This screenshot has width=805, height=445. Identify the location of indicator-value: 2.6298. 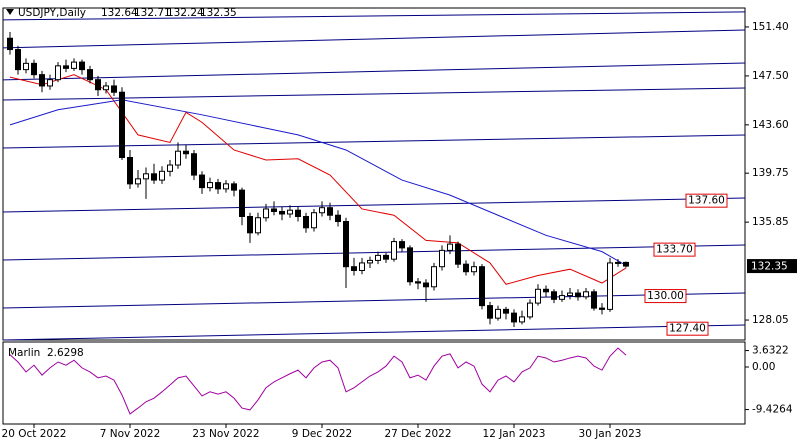
(65, 353).